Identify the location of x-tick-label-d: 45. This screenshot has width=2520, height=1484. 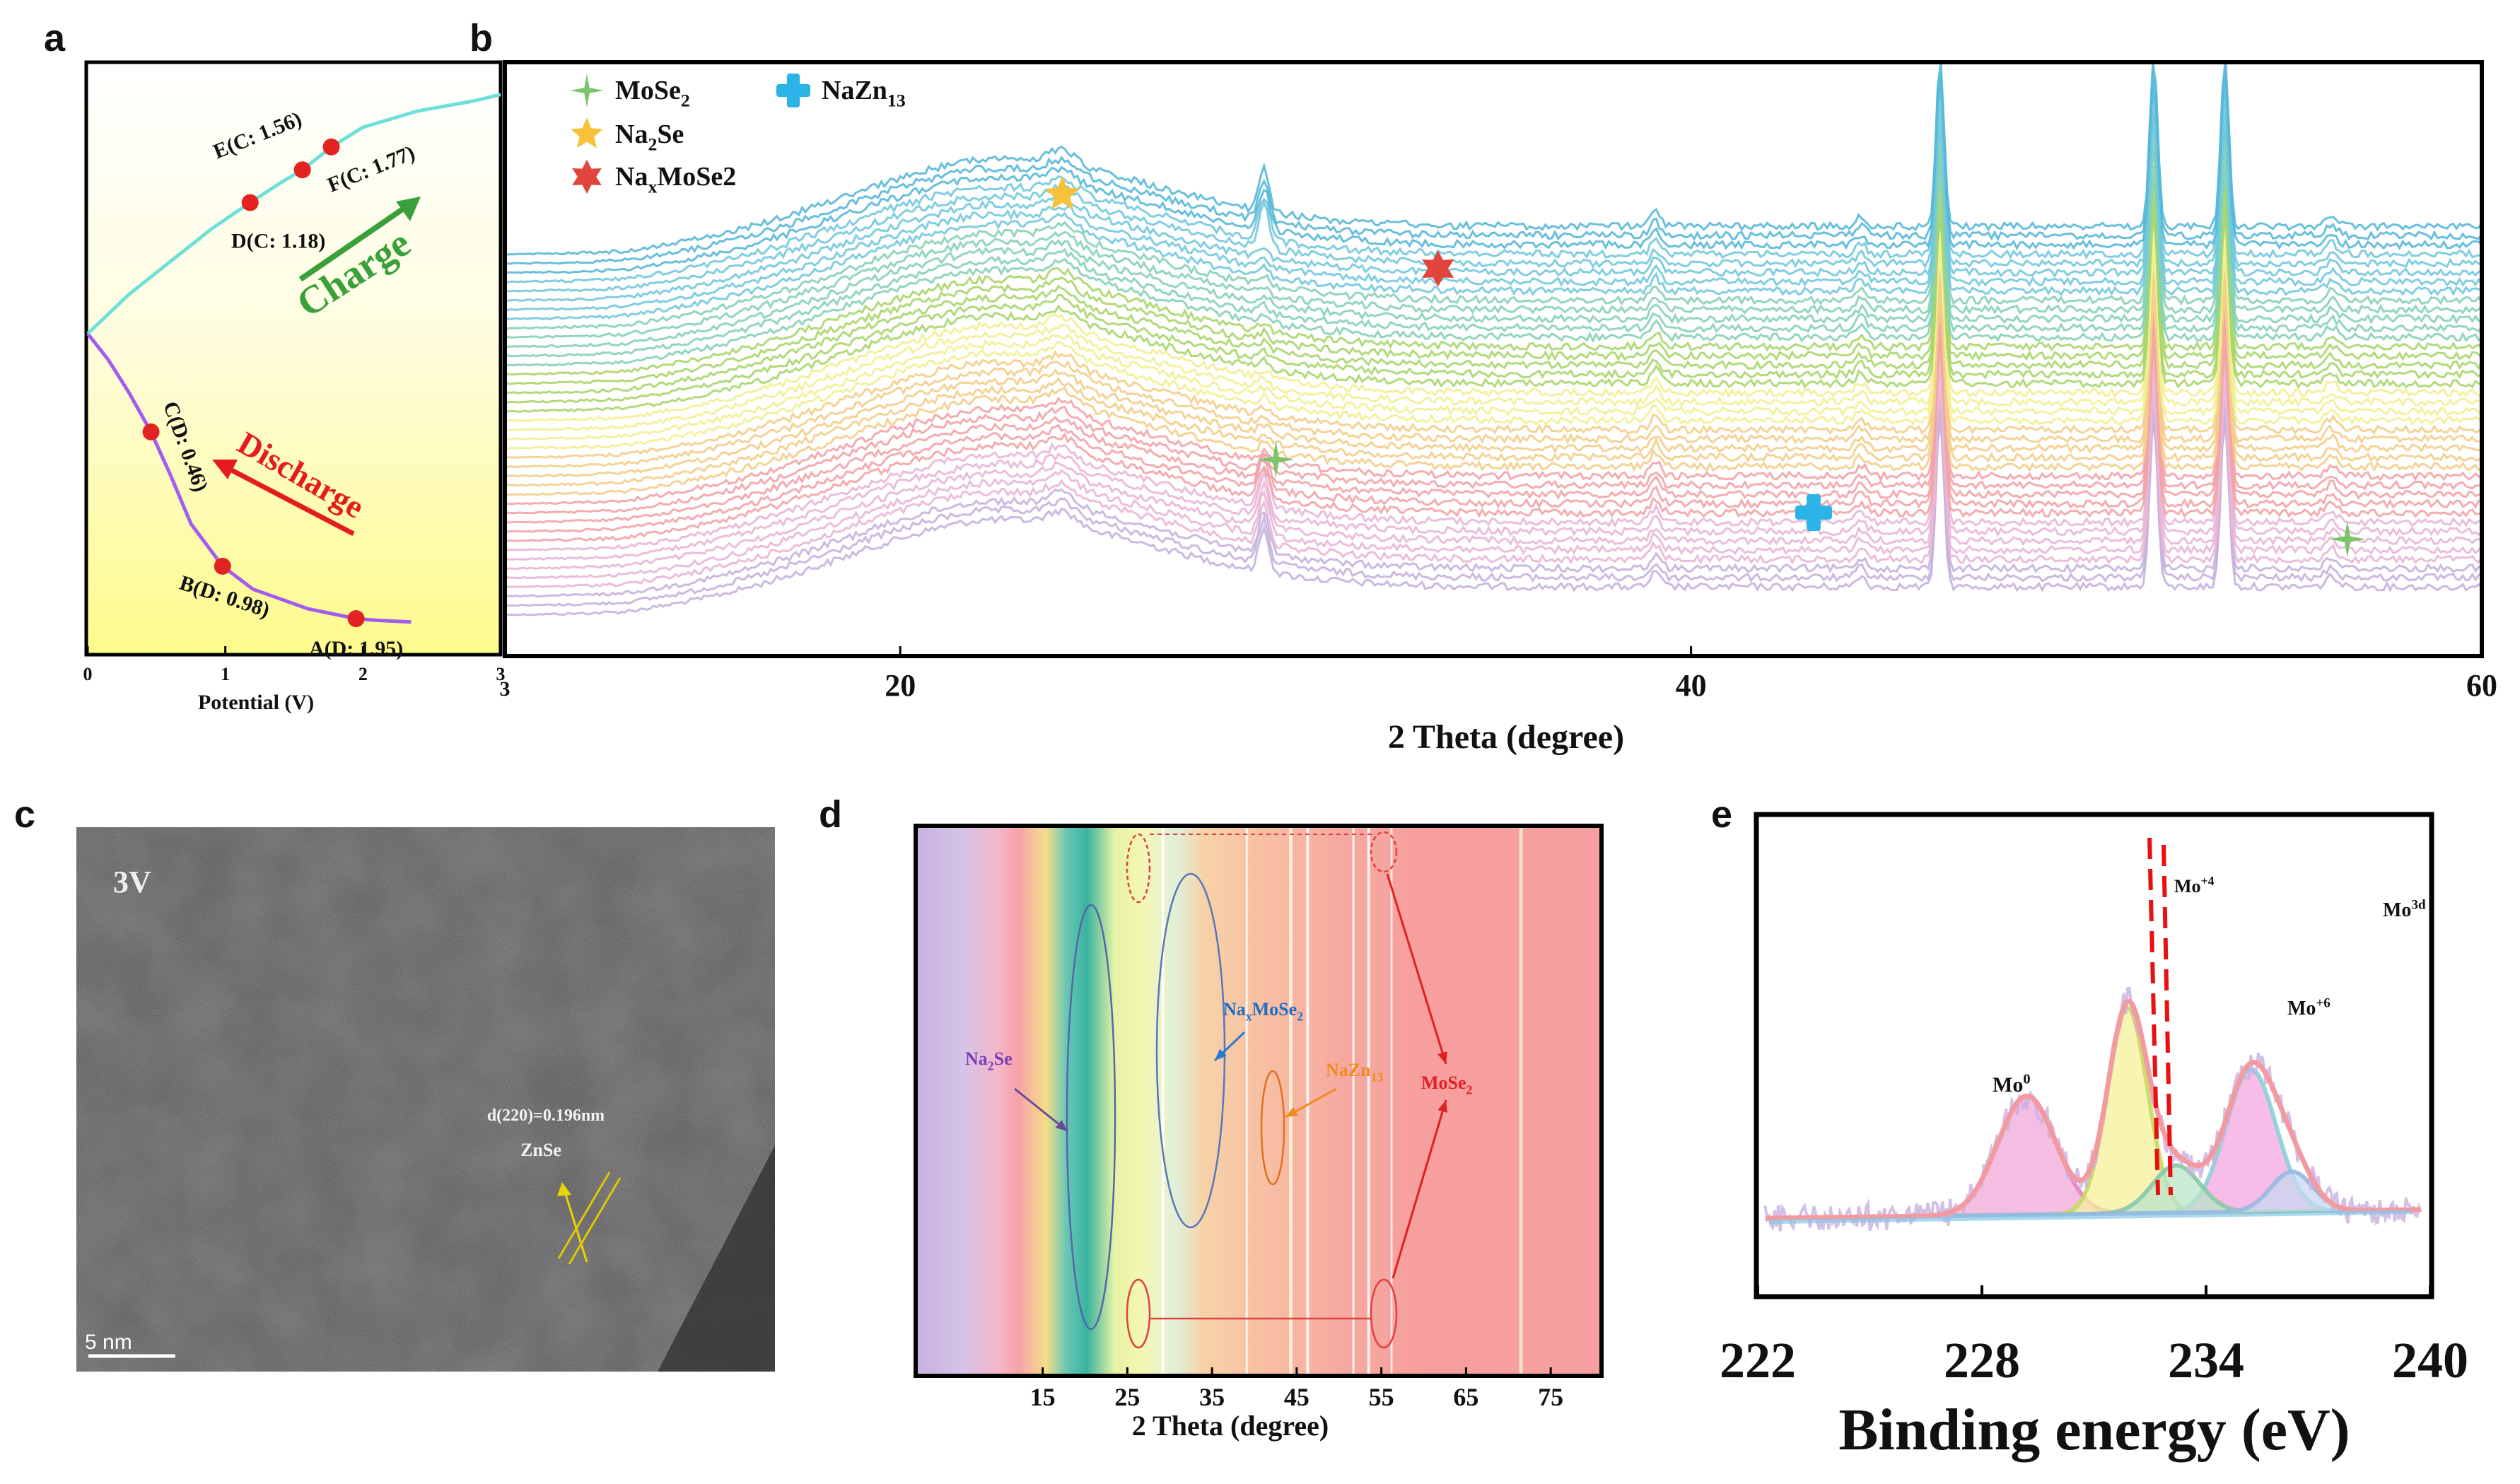
(1296, 1397).